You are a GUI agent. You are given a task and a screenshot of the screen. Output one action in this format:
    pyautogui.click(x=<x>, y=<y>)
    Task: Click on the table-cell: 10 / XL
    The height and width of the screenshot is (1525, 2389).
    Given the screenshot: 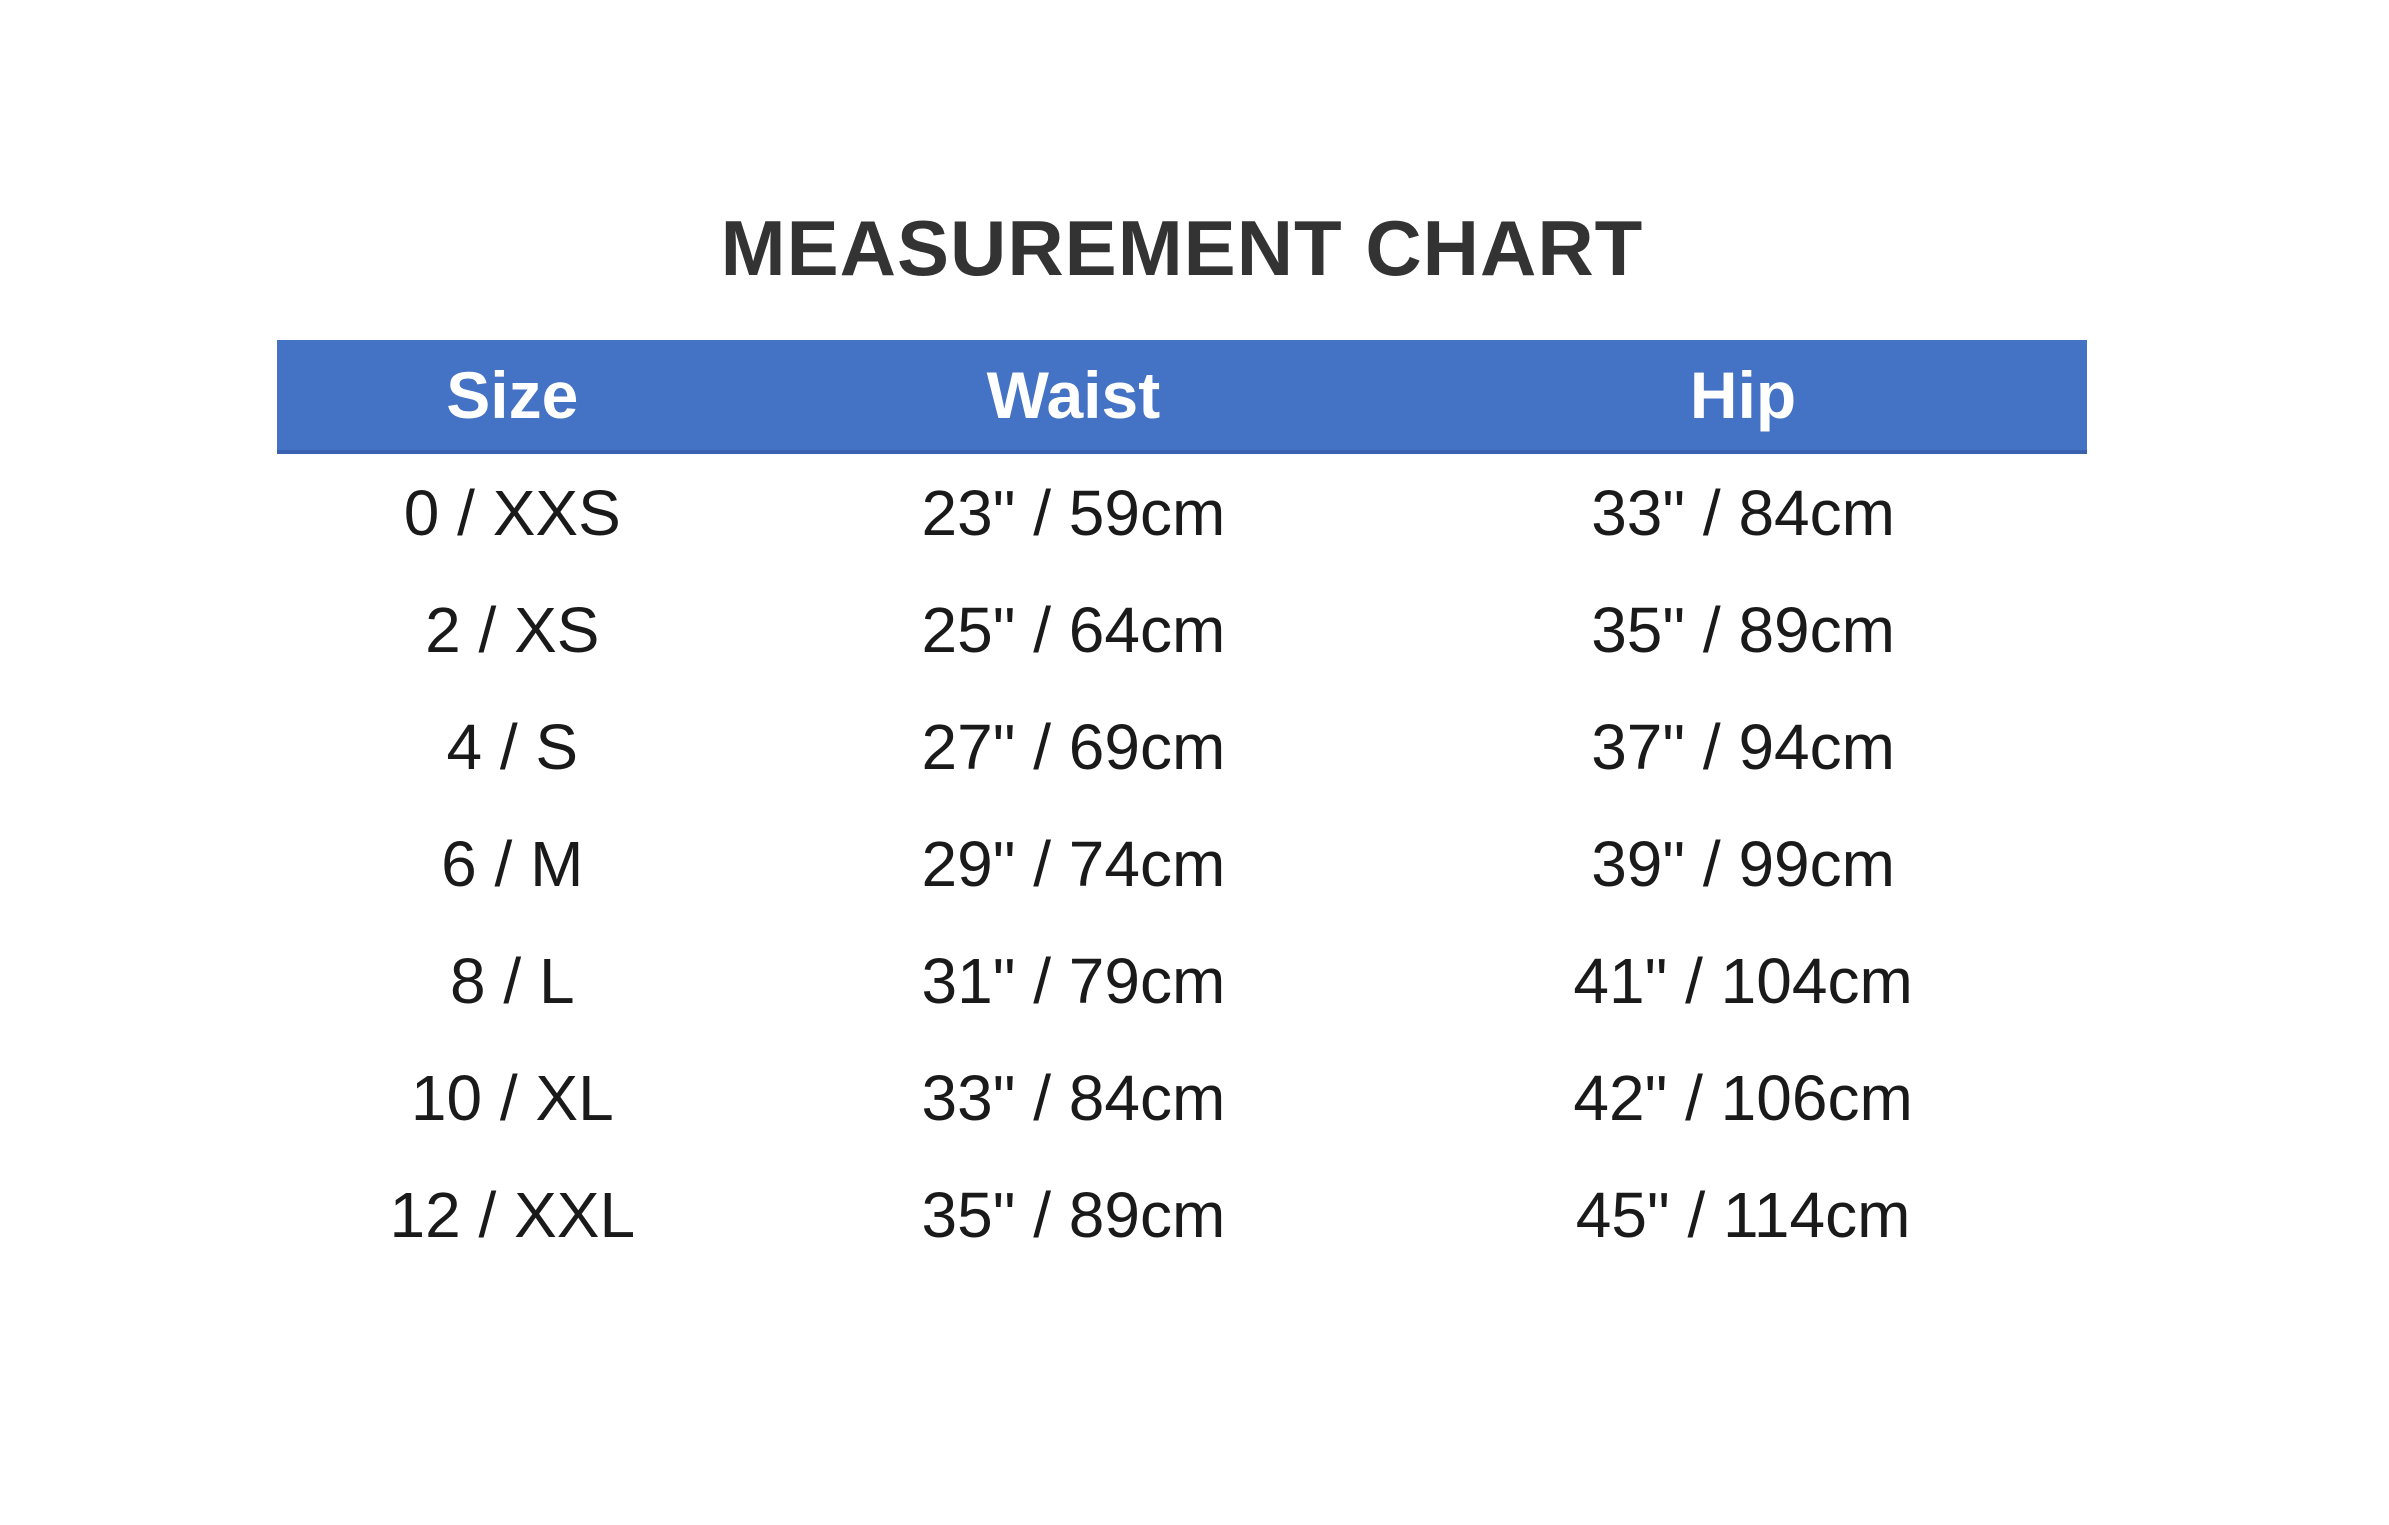 What is the action you would take?
    pyautogui.click(x=512, y=1097)
    